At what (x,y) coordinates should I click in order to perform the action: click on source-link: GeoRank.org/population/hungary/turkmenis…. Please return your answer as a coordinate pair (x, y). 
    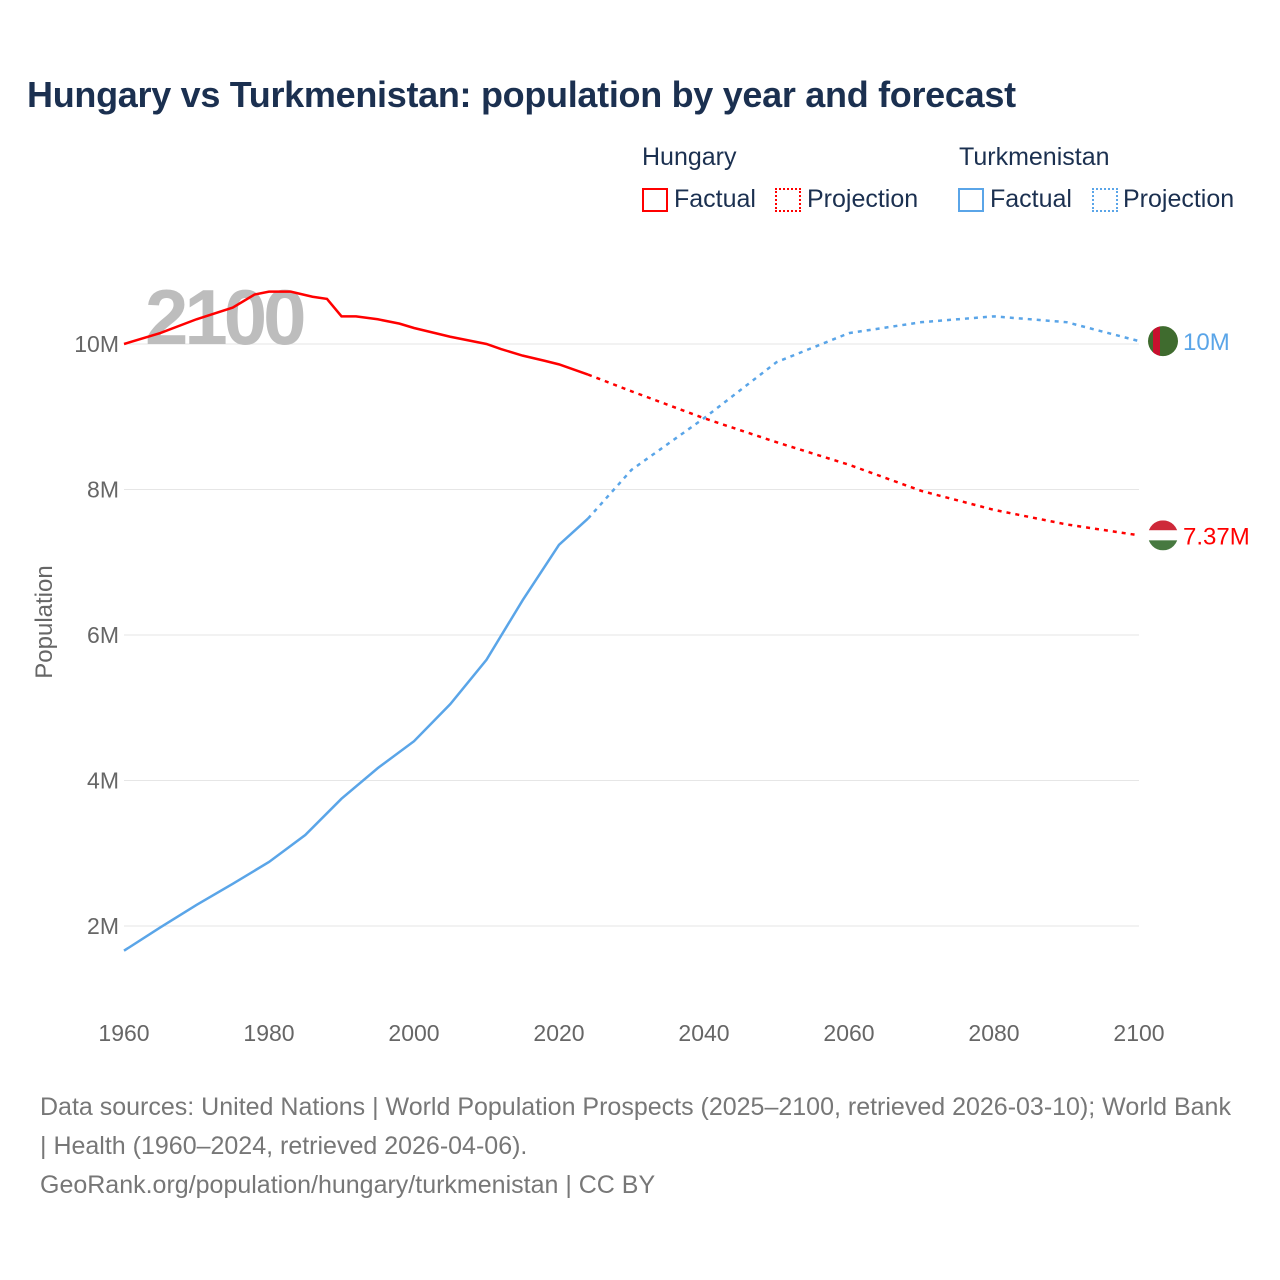
    Looking at the image, I should click on (348, 1185).